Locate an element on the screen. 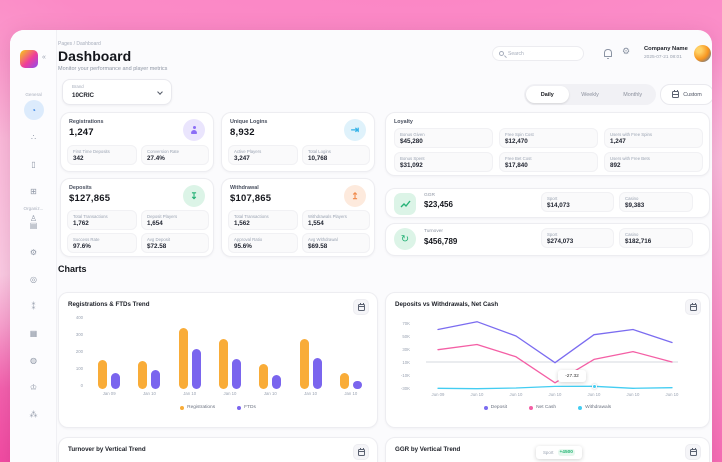 The image size is (722, 462). y-tick: 200 is located at coordinates (79, 351).